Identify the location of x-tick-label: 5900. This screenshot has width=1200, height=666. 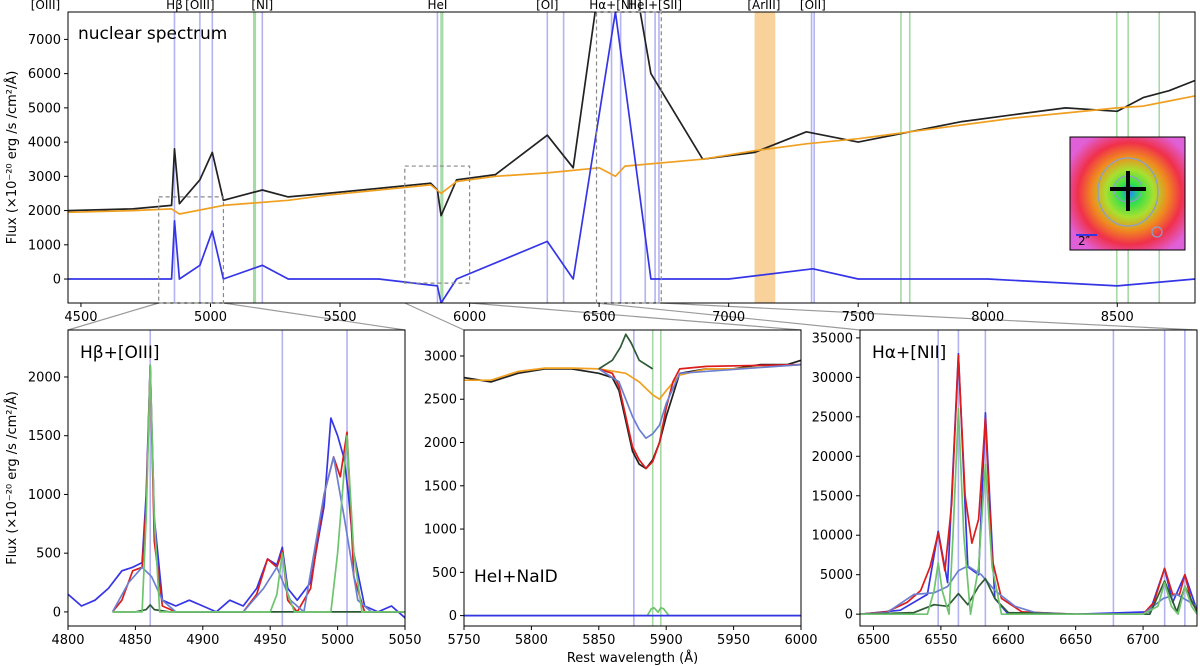
(666, 640).